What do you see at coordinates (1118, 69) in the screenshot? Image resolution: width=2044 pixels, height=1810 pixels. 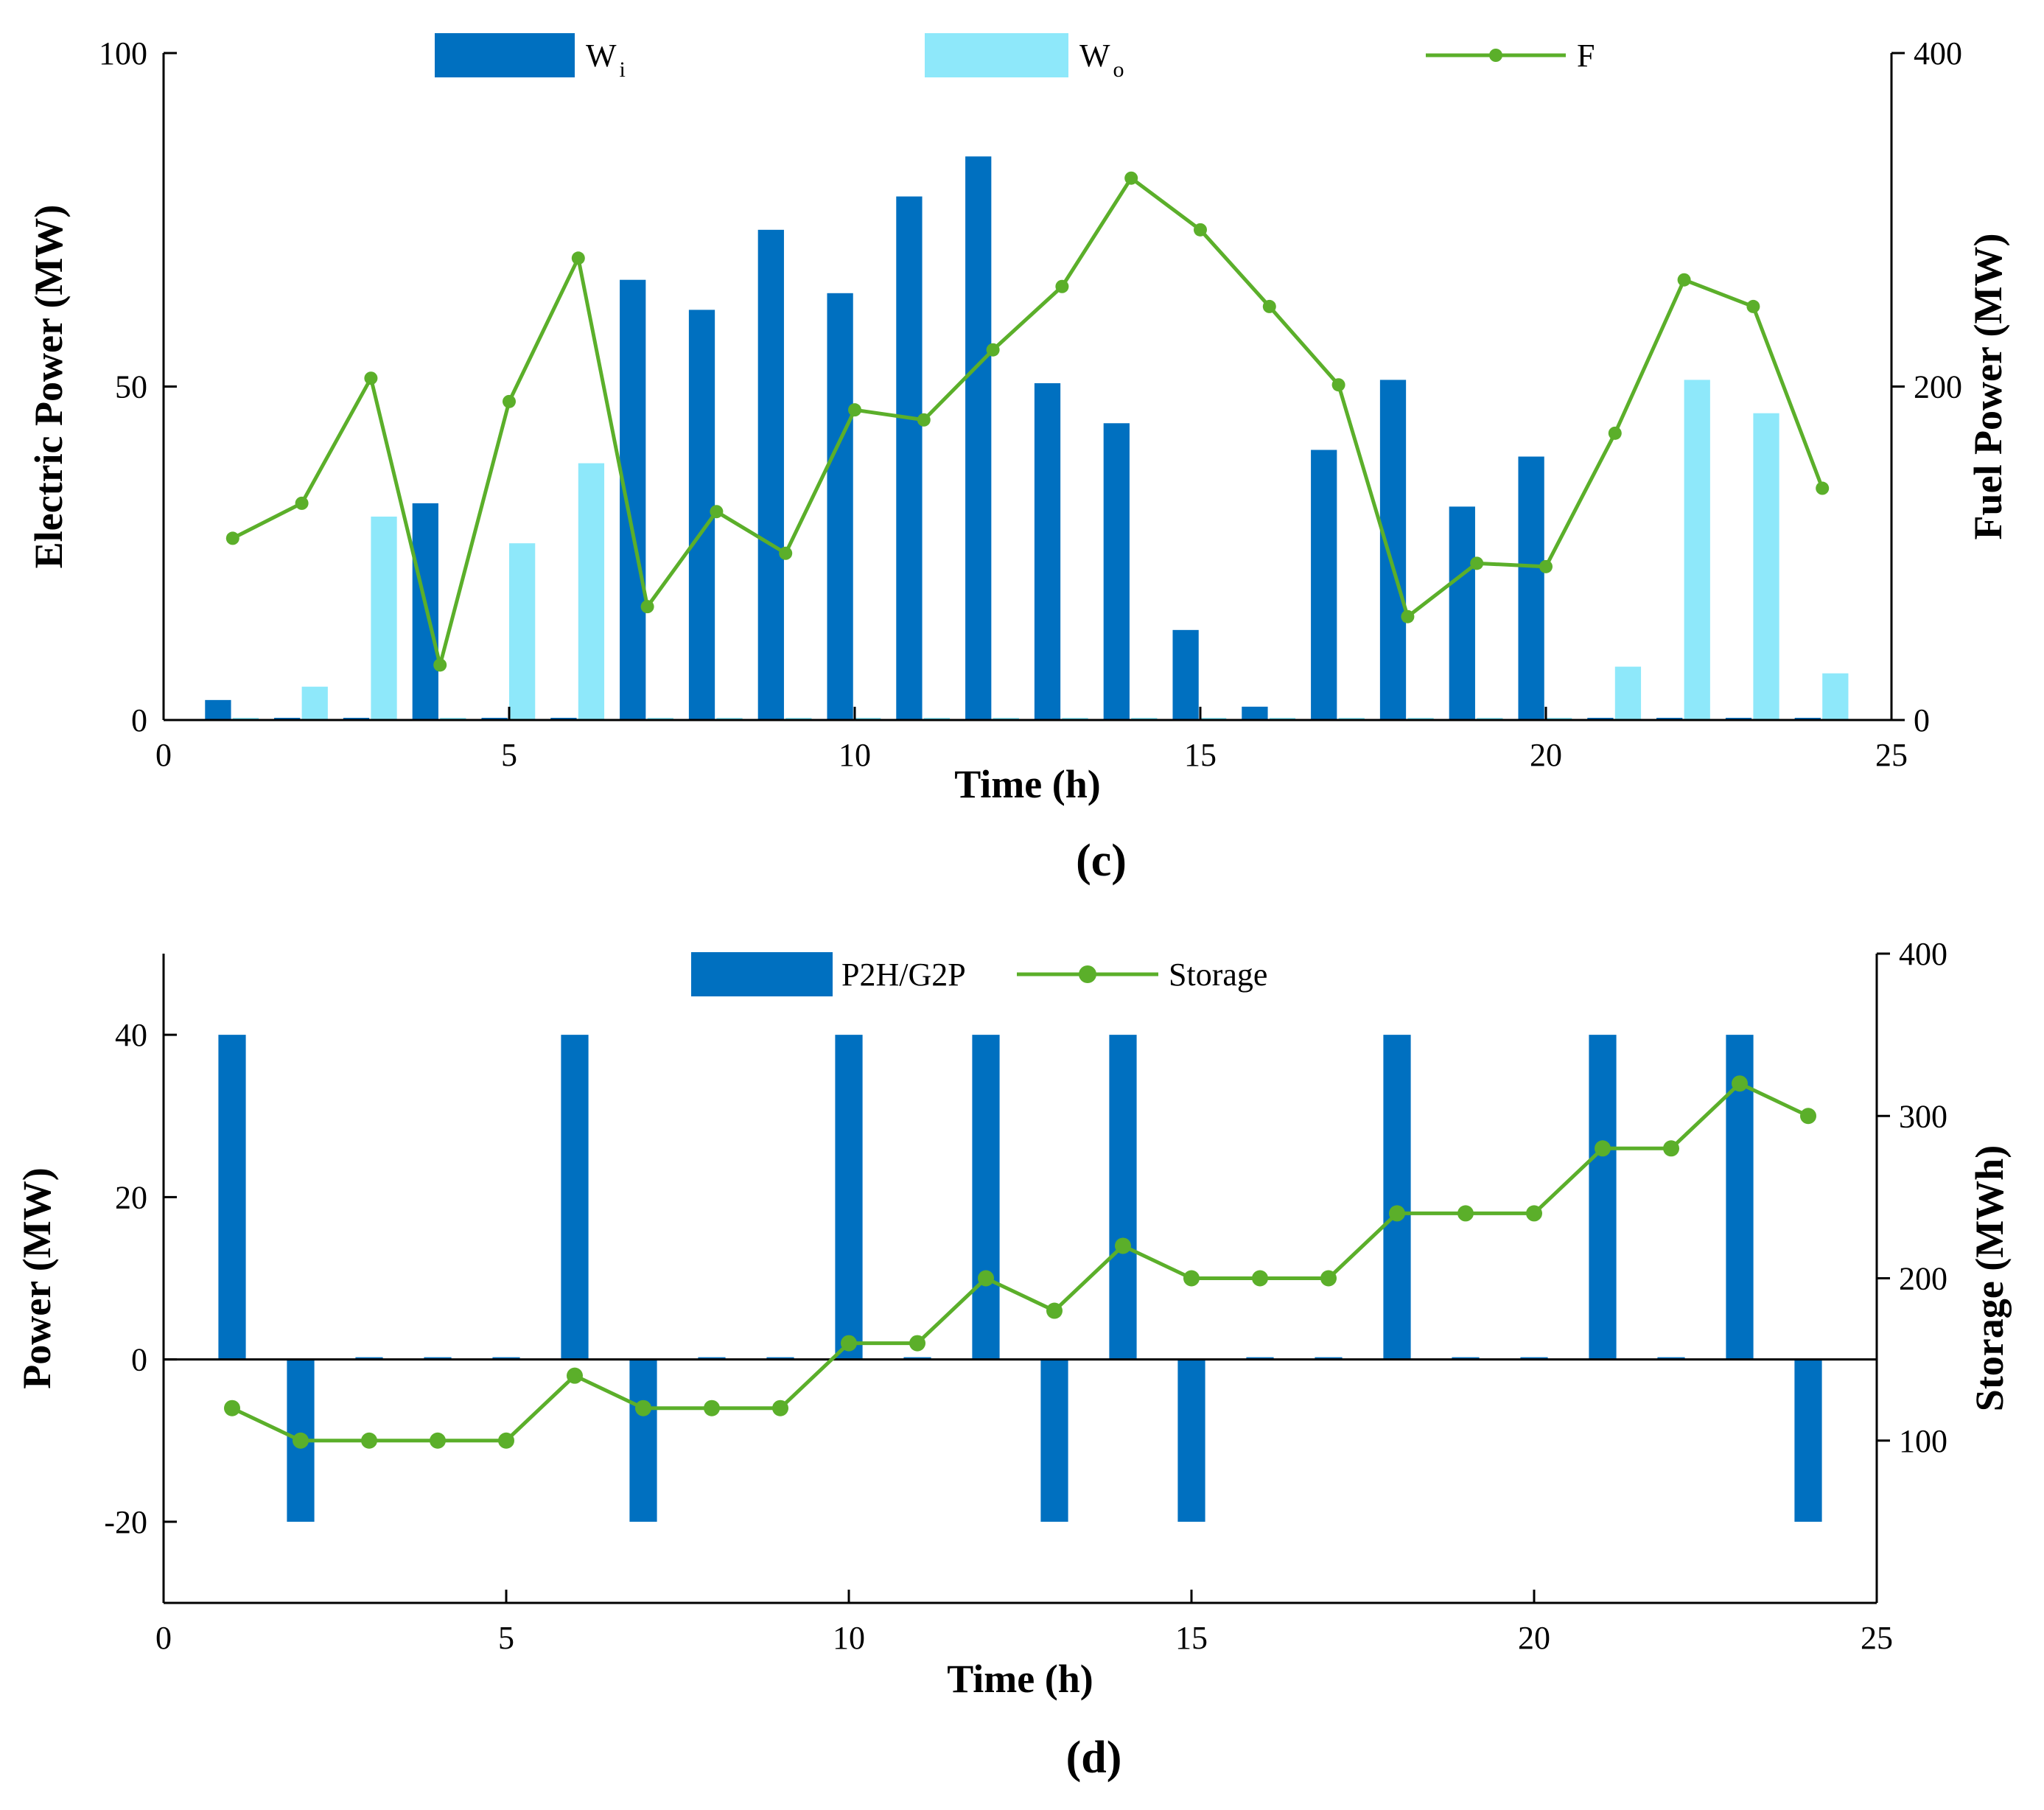 I see `legend-wo-subscript: o` at bounding box center [1118, 69].